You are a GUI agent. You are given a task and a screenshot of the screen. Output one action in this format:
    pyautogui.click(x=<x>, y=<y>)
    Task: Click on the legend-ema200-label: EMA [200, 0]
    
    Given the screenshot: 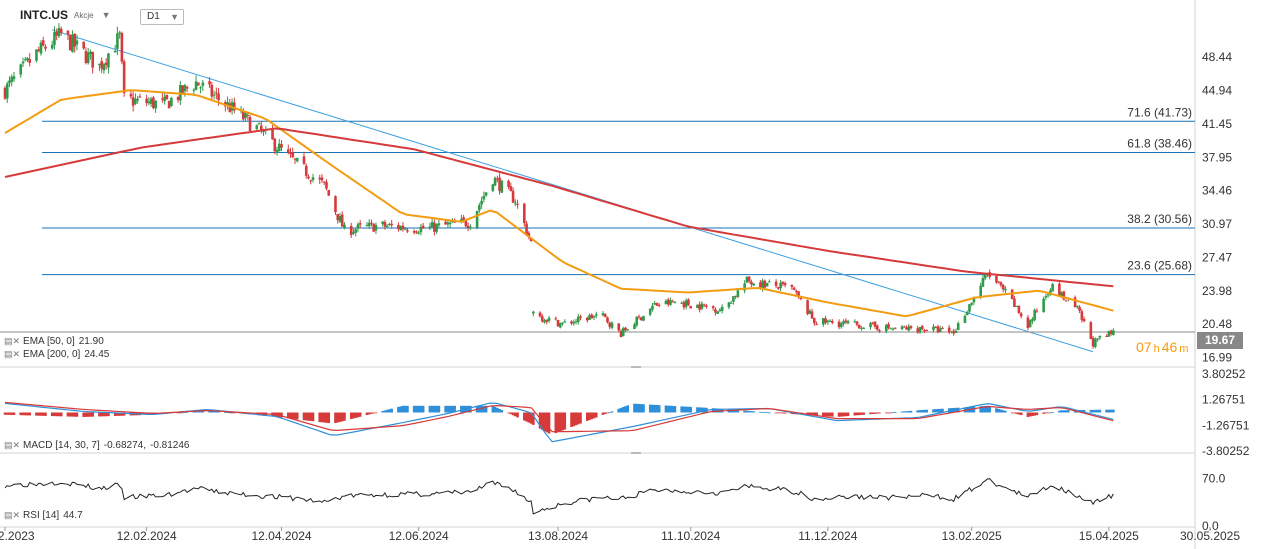 What is the action you would take?
    pyautogui.click(x=52, y=354)
    